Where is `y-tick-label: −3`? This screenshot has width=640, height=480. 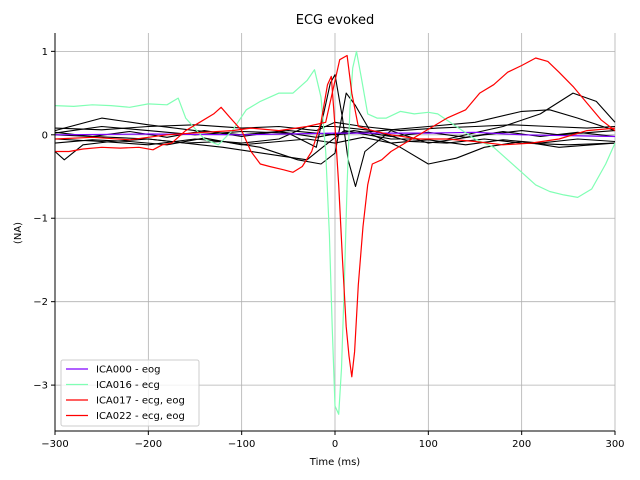 y-tick-label: −3 is located at coordinates (40, 386).